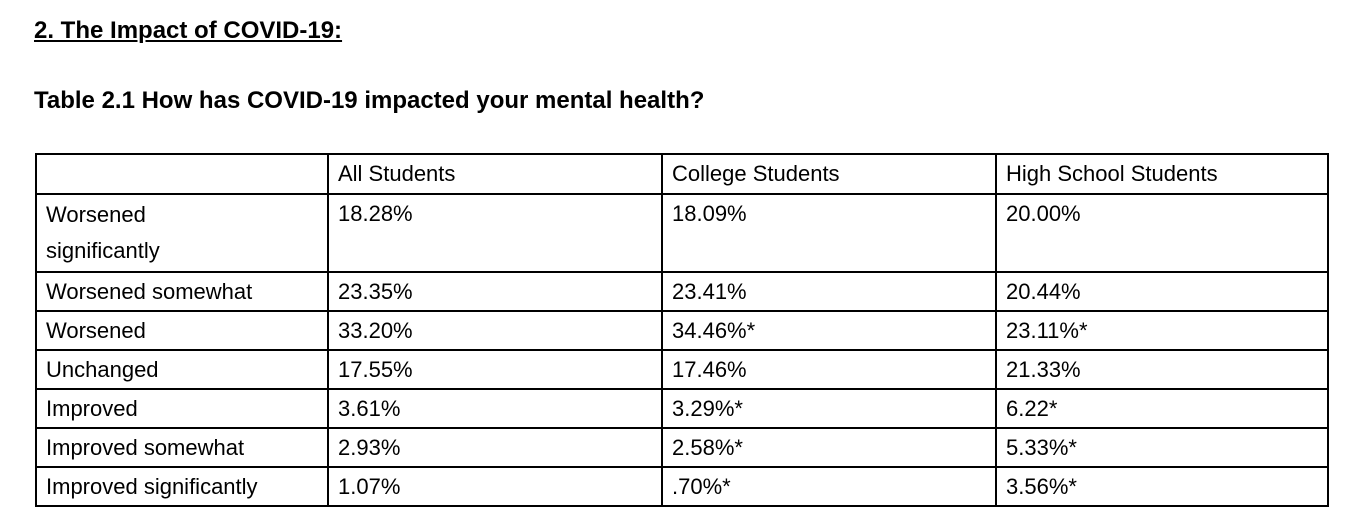  I want to click on table-cell: 21.33%, so click(1162, 369).